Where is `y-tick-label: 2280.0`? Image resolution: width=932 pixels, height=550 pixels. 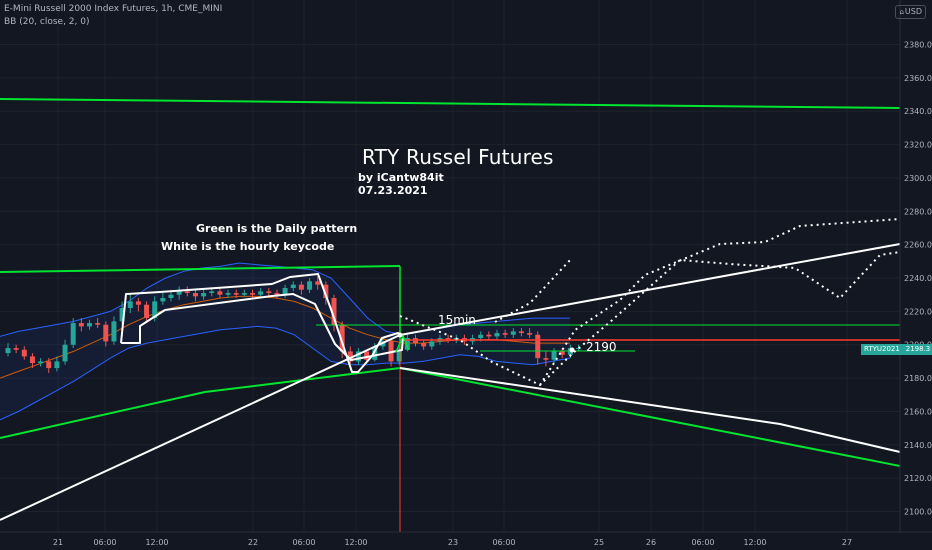 y-tick-label: 2280.0 is located at coordinates (918, 211).